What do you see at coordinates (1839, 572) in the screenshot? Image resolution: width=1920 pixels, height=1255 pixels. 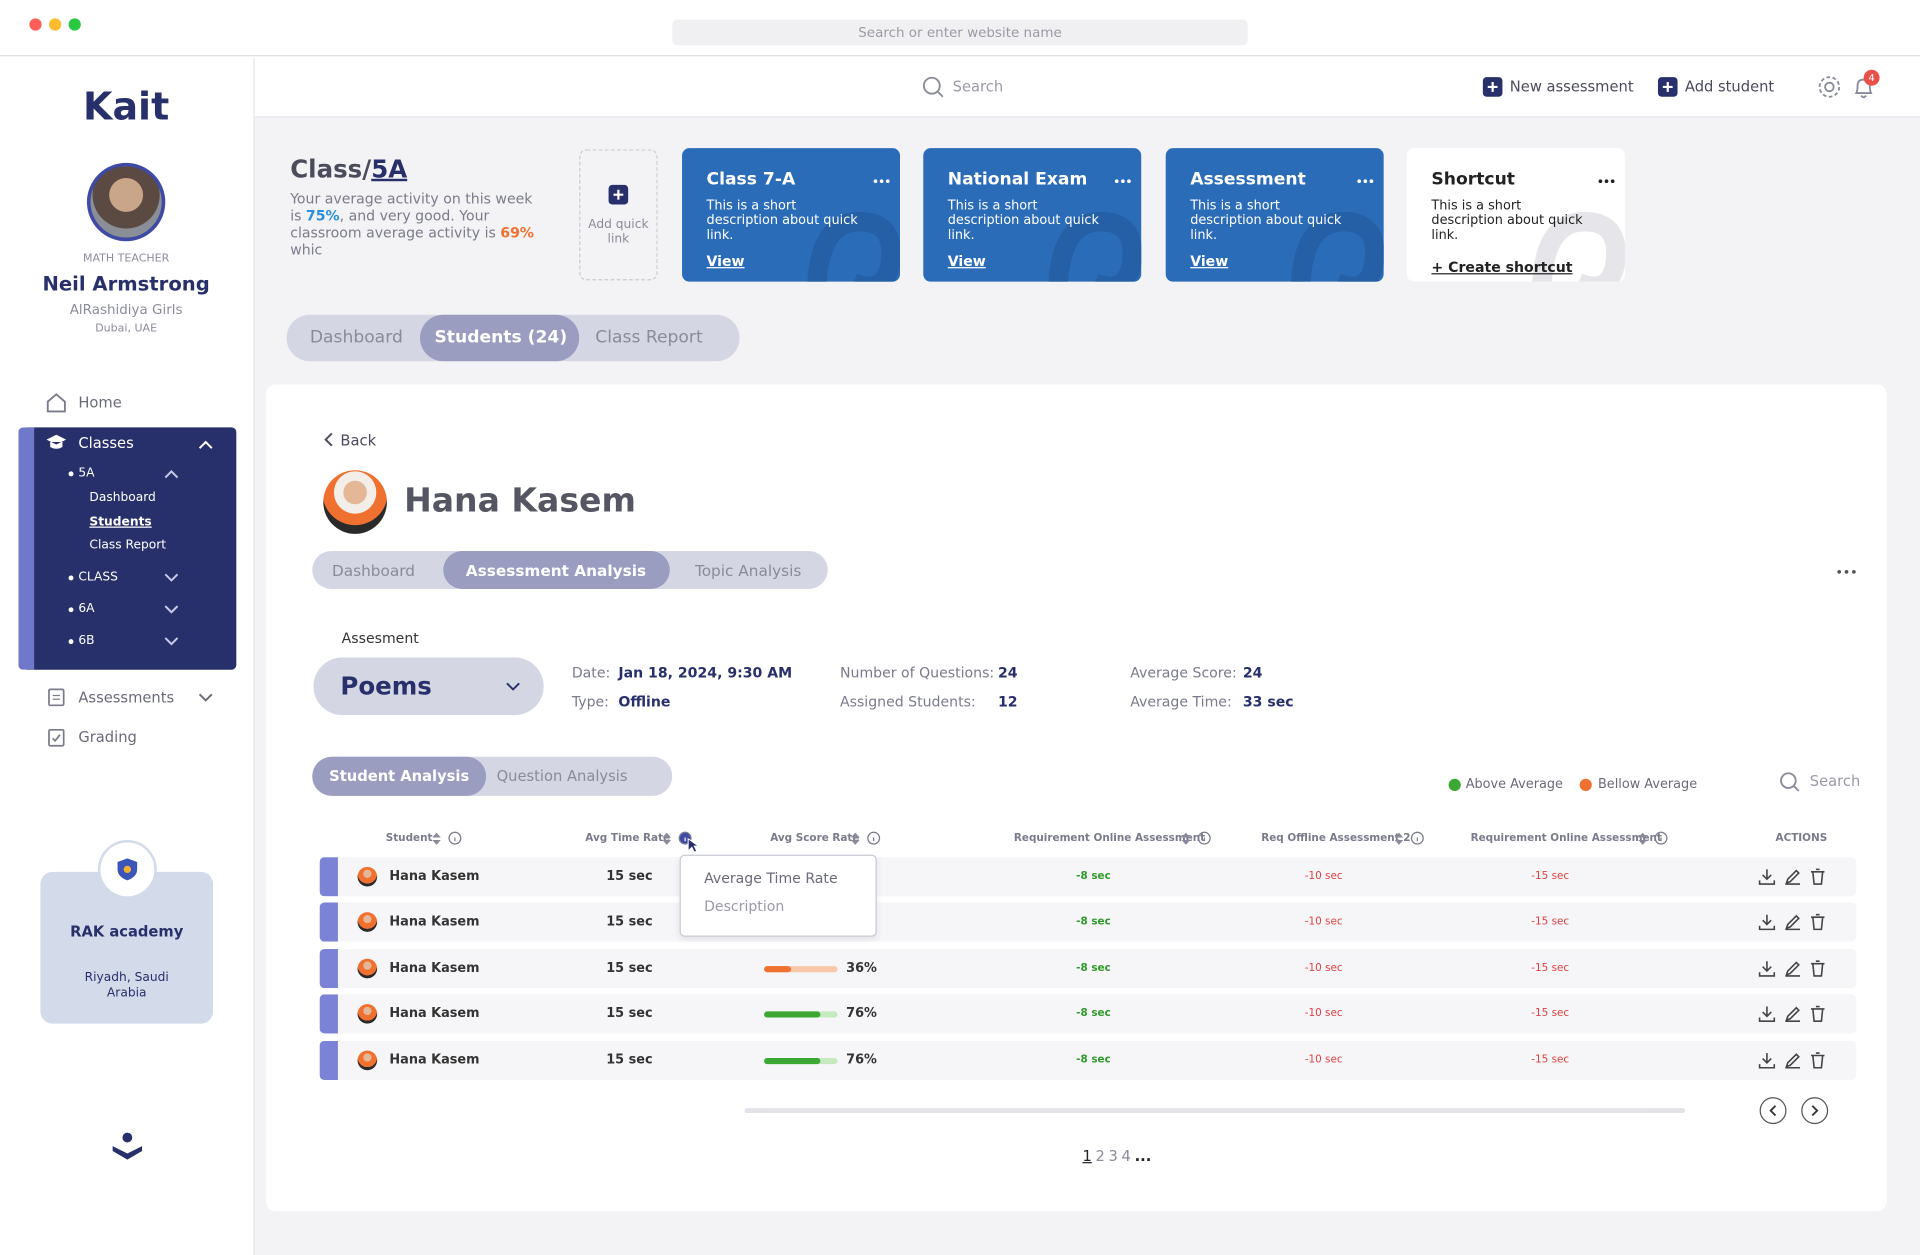 I see `more-menu-part` at bounding box center [1839, 572].